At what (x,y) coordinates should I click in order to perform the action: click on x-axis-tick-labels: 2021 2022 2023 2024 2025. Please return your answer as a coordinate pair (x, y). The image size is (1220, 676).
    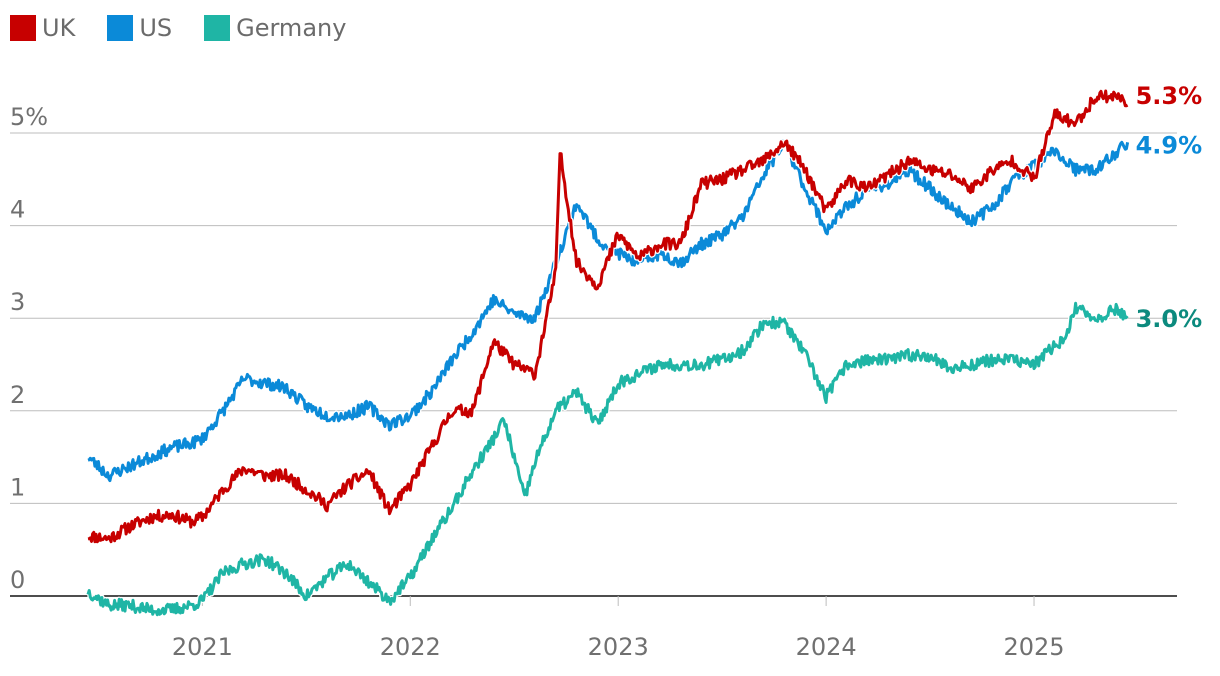
    Looking at the image, I should click on (618, 628).